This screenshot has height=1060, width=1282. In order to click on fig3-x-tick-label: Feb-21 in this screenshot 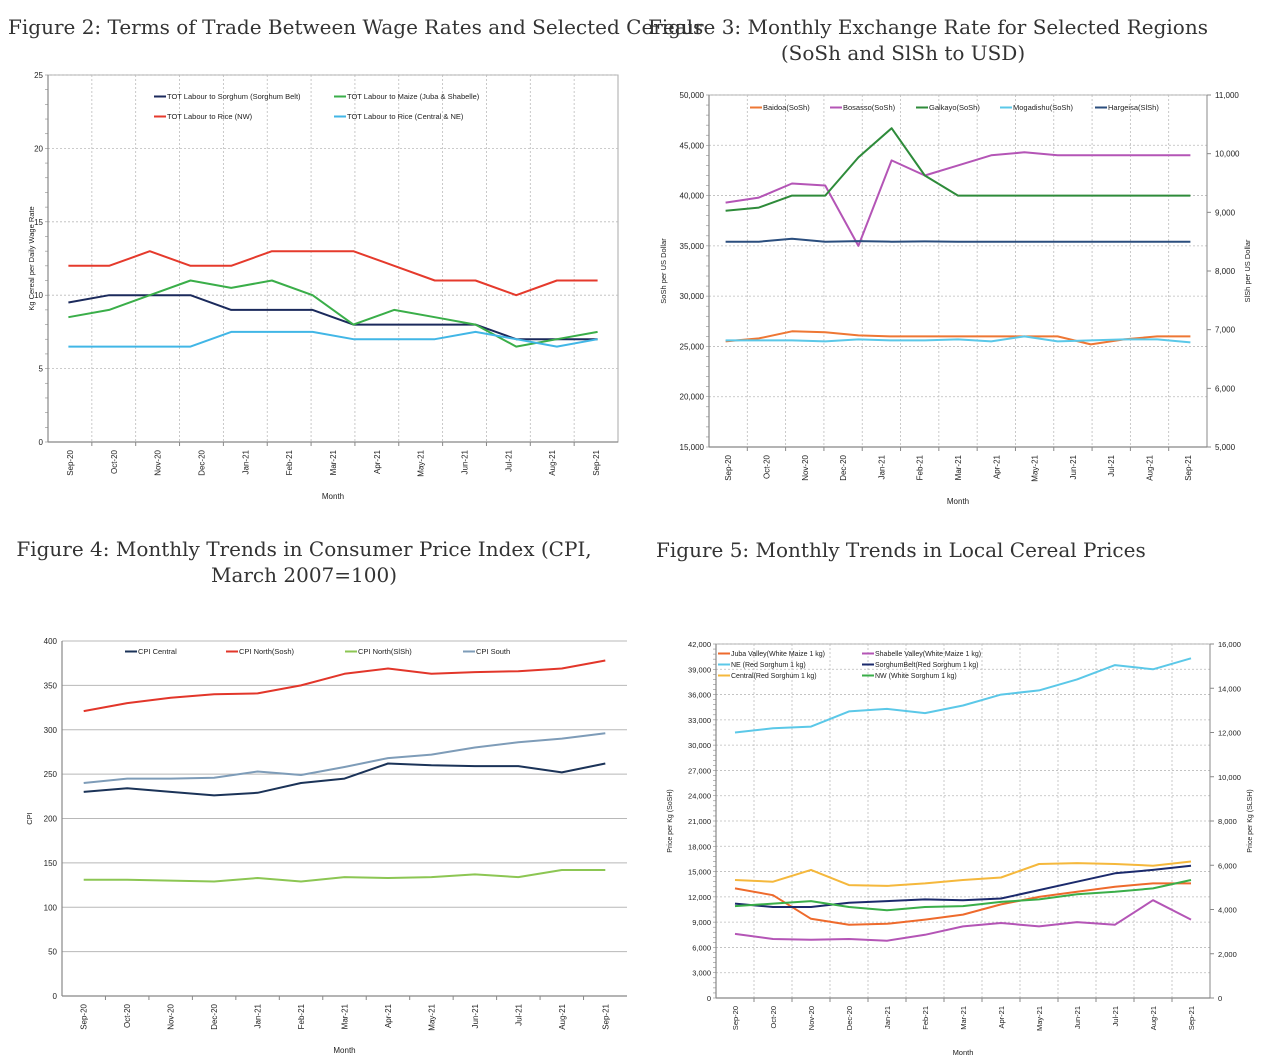, I will do `click(920, 467)`.